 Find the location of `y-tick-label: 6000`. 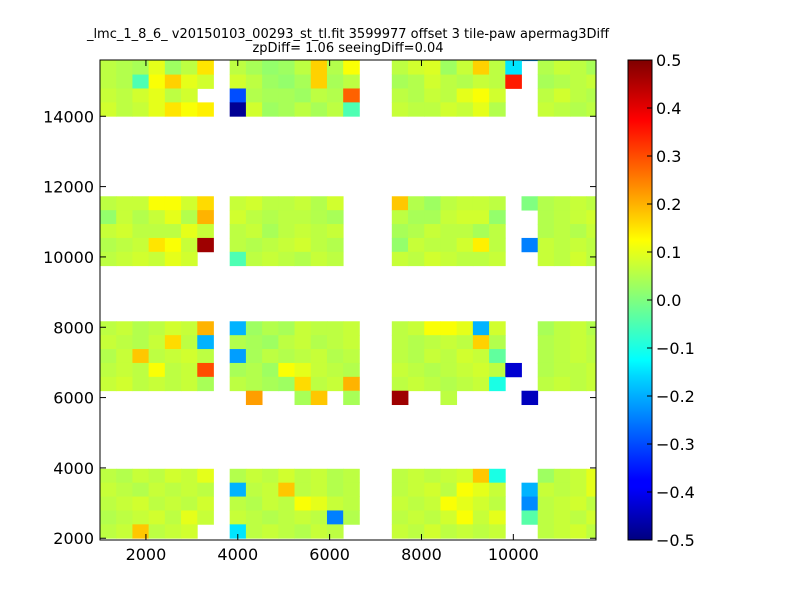

y-tick-label: 6000 is located at coordinates (73, 398).